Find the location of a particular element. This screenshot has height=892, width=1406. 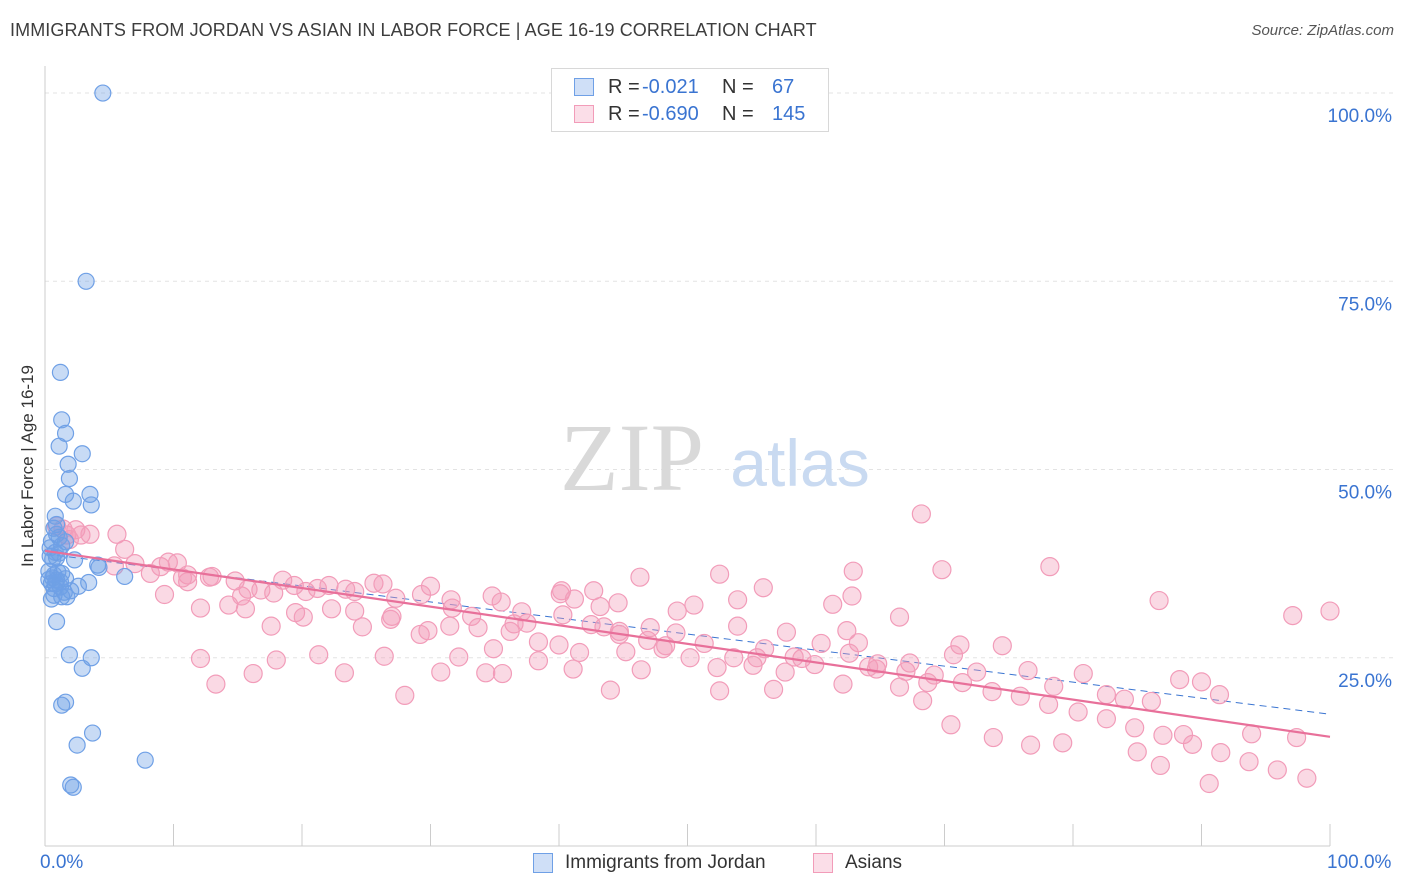

legend-label-asians: Asians is located at coordinates (874, 862).